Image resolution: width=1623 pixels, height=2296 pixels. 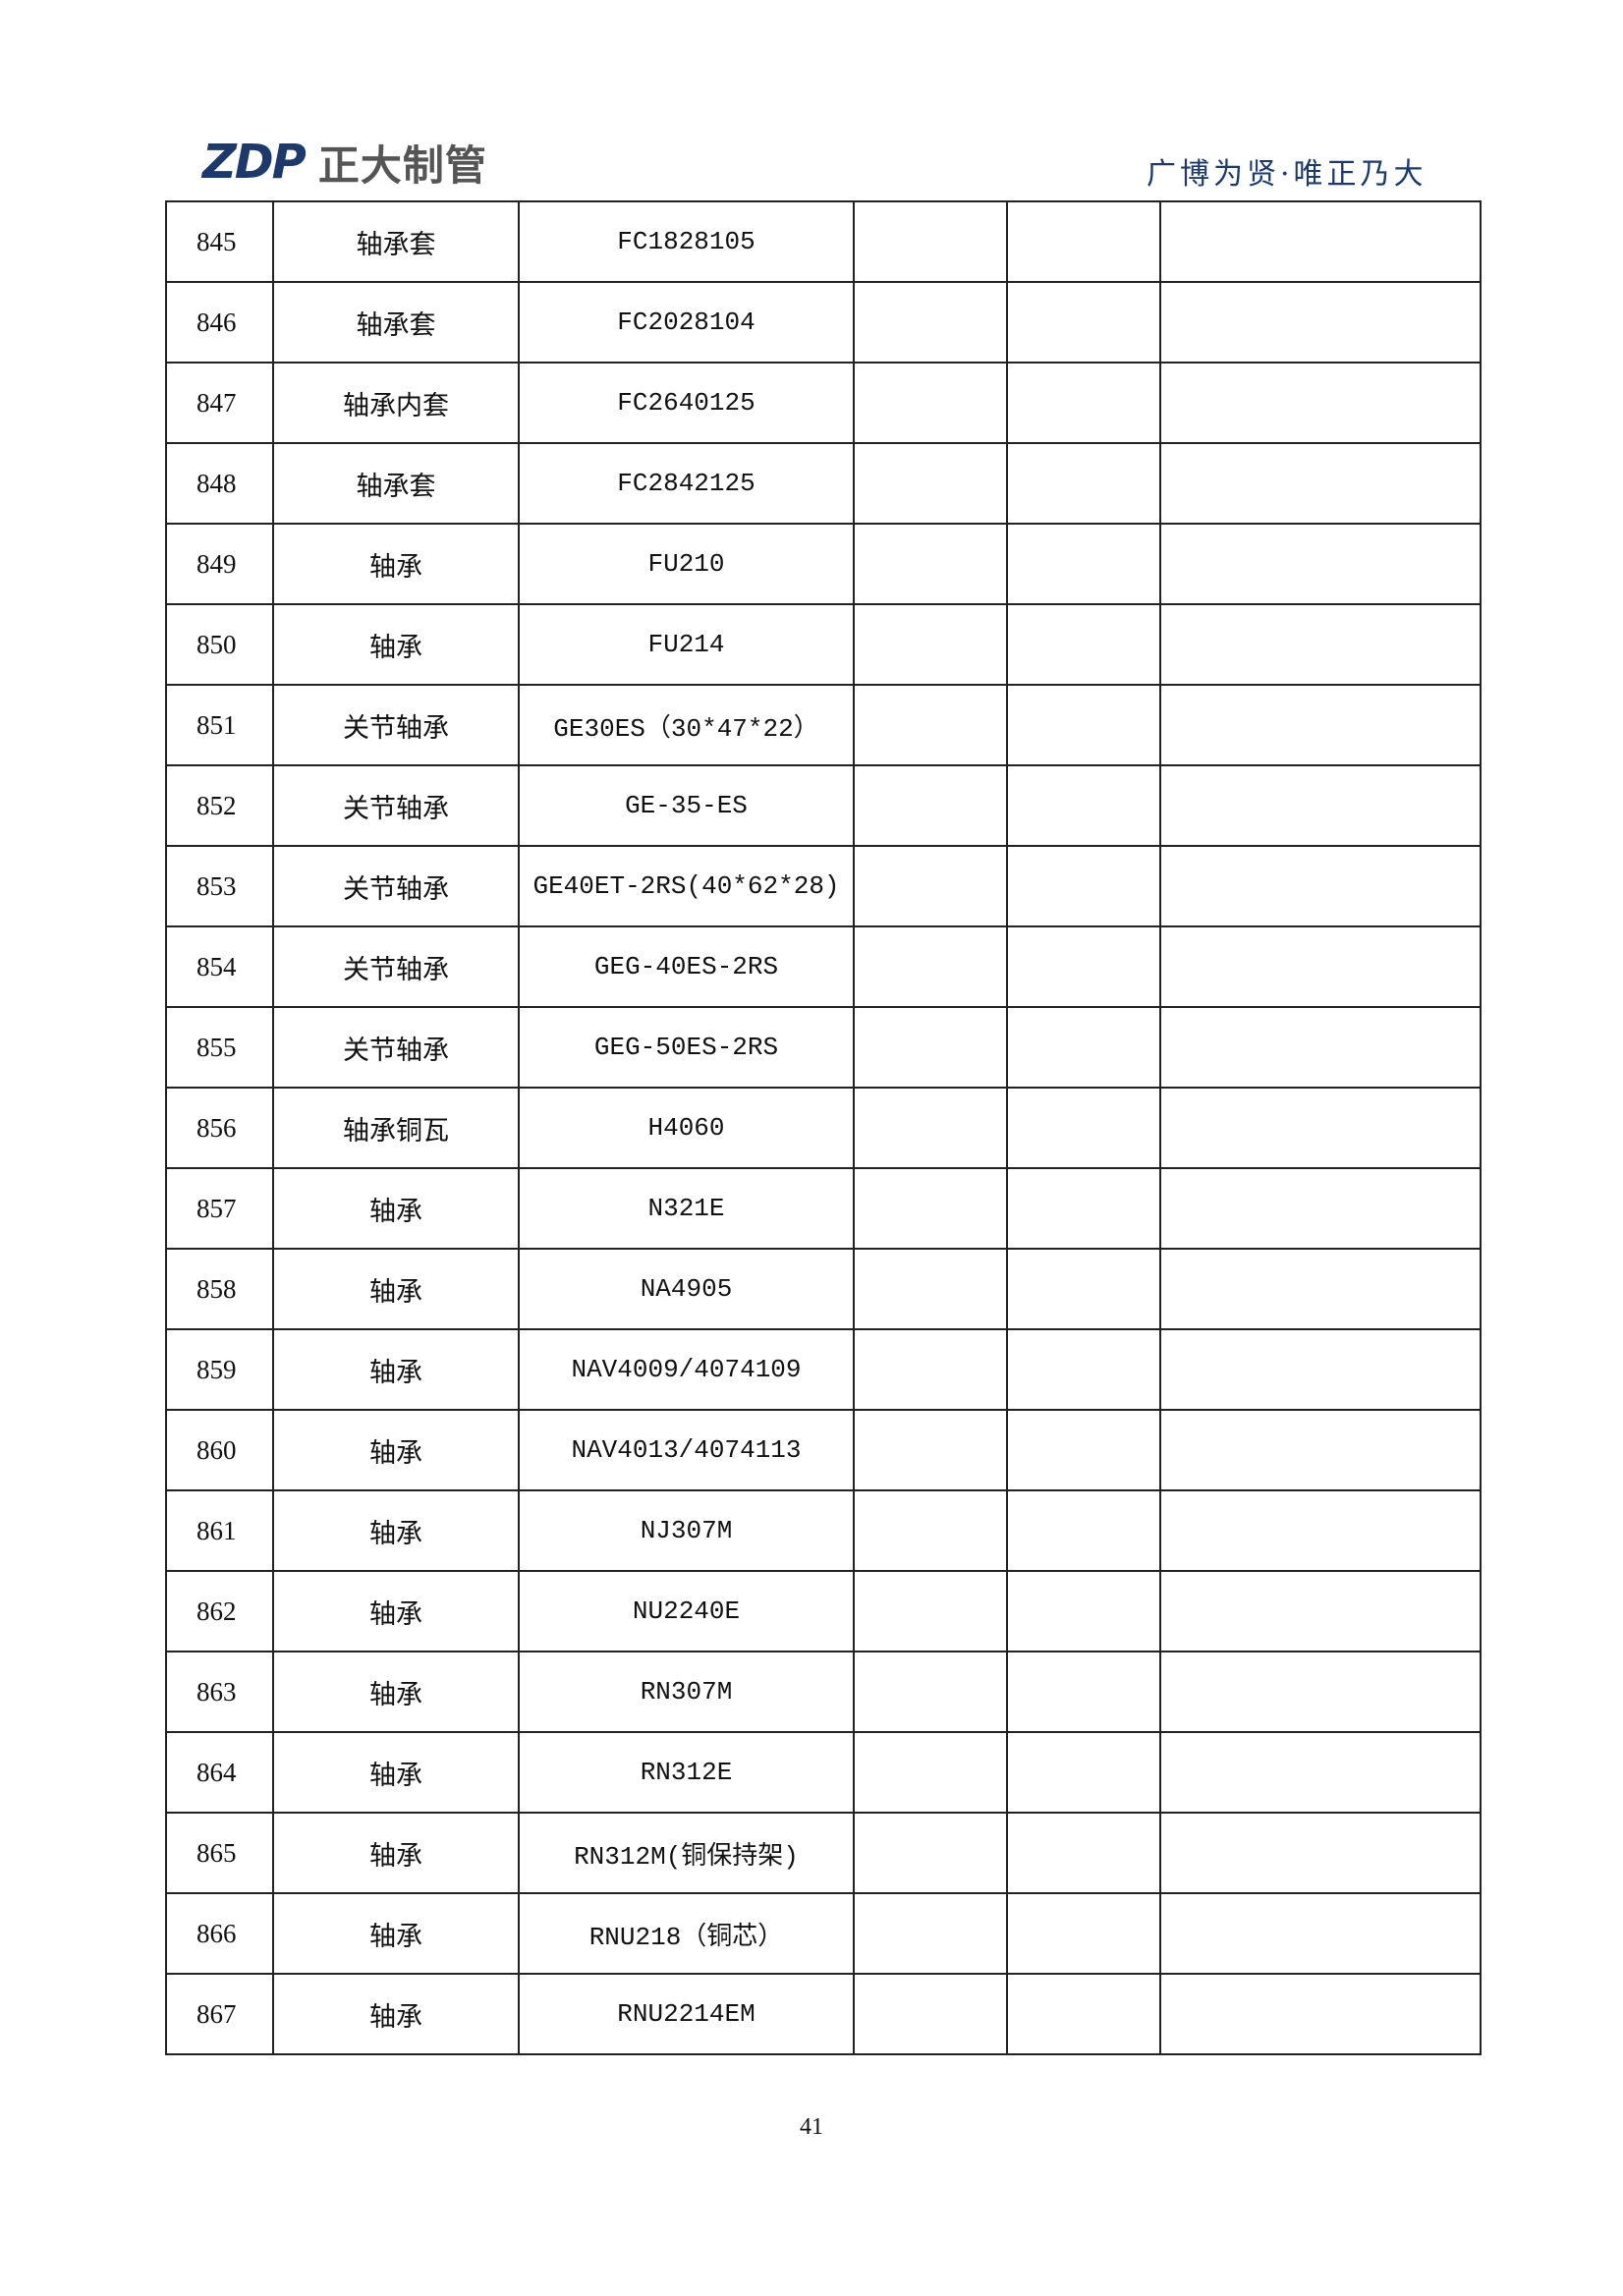 What do you see at coordinates (686, 1692) in the screenshot?
I see `part-code-cell: RN307M` at bounding box center [686, 1692].